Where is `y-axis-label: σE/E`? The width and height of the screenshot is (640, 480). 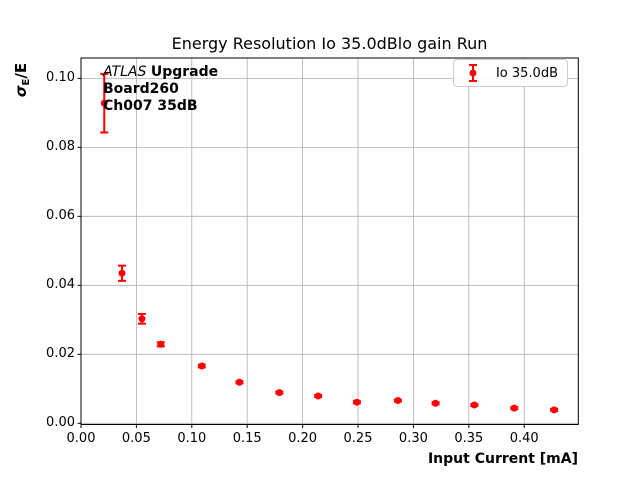
y-axis-label: σE/E is located at coordinates (22, 80).